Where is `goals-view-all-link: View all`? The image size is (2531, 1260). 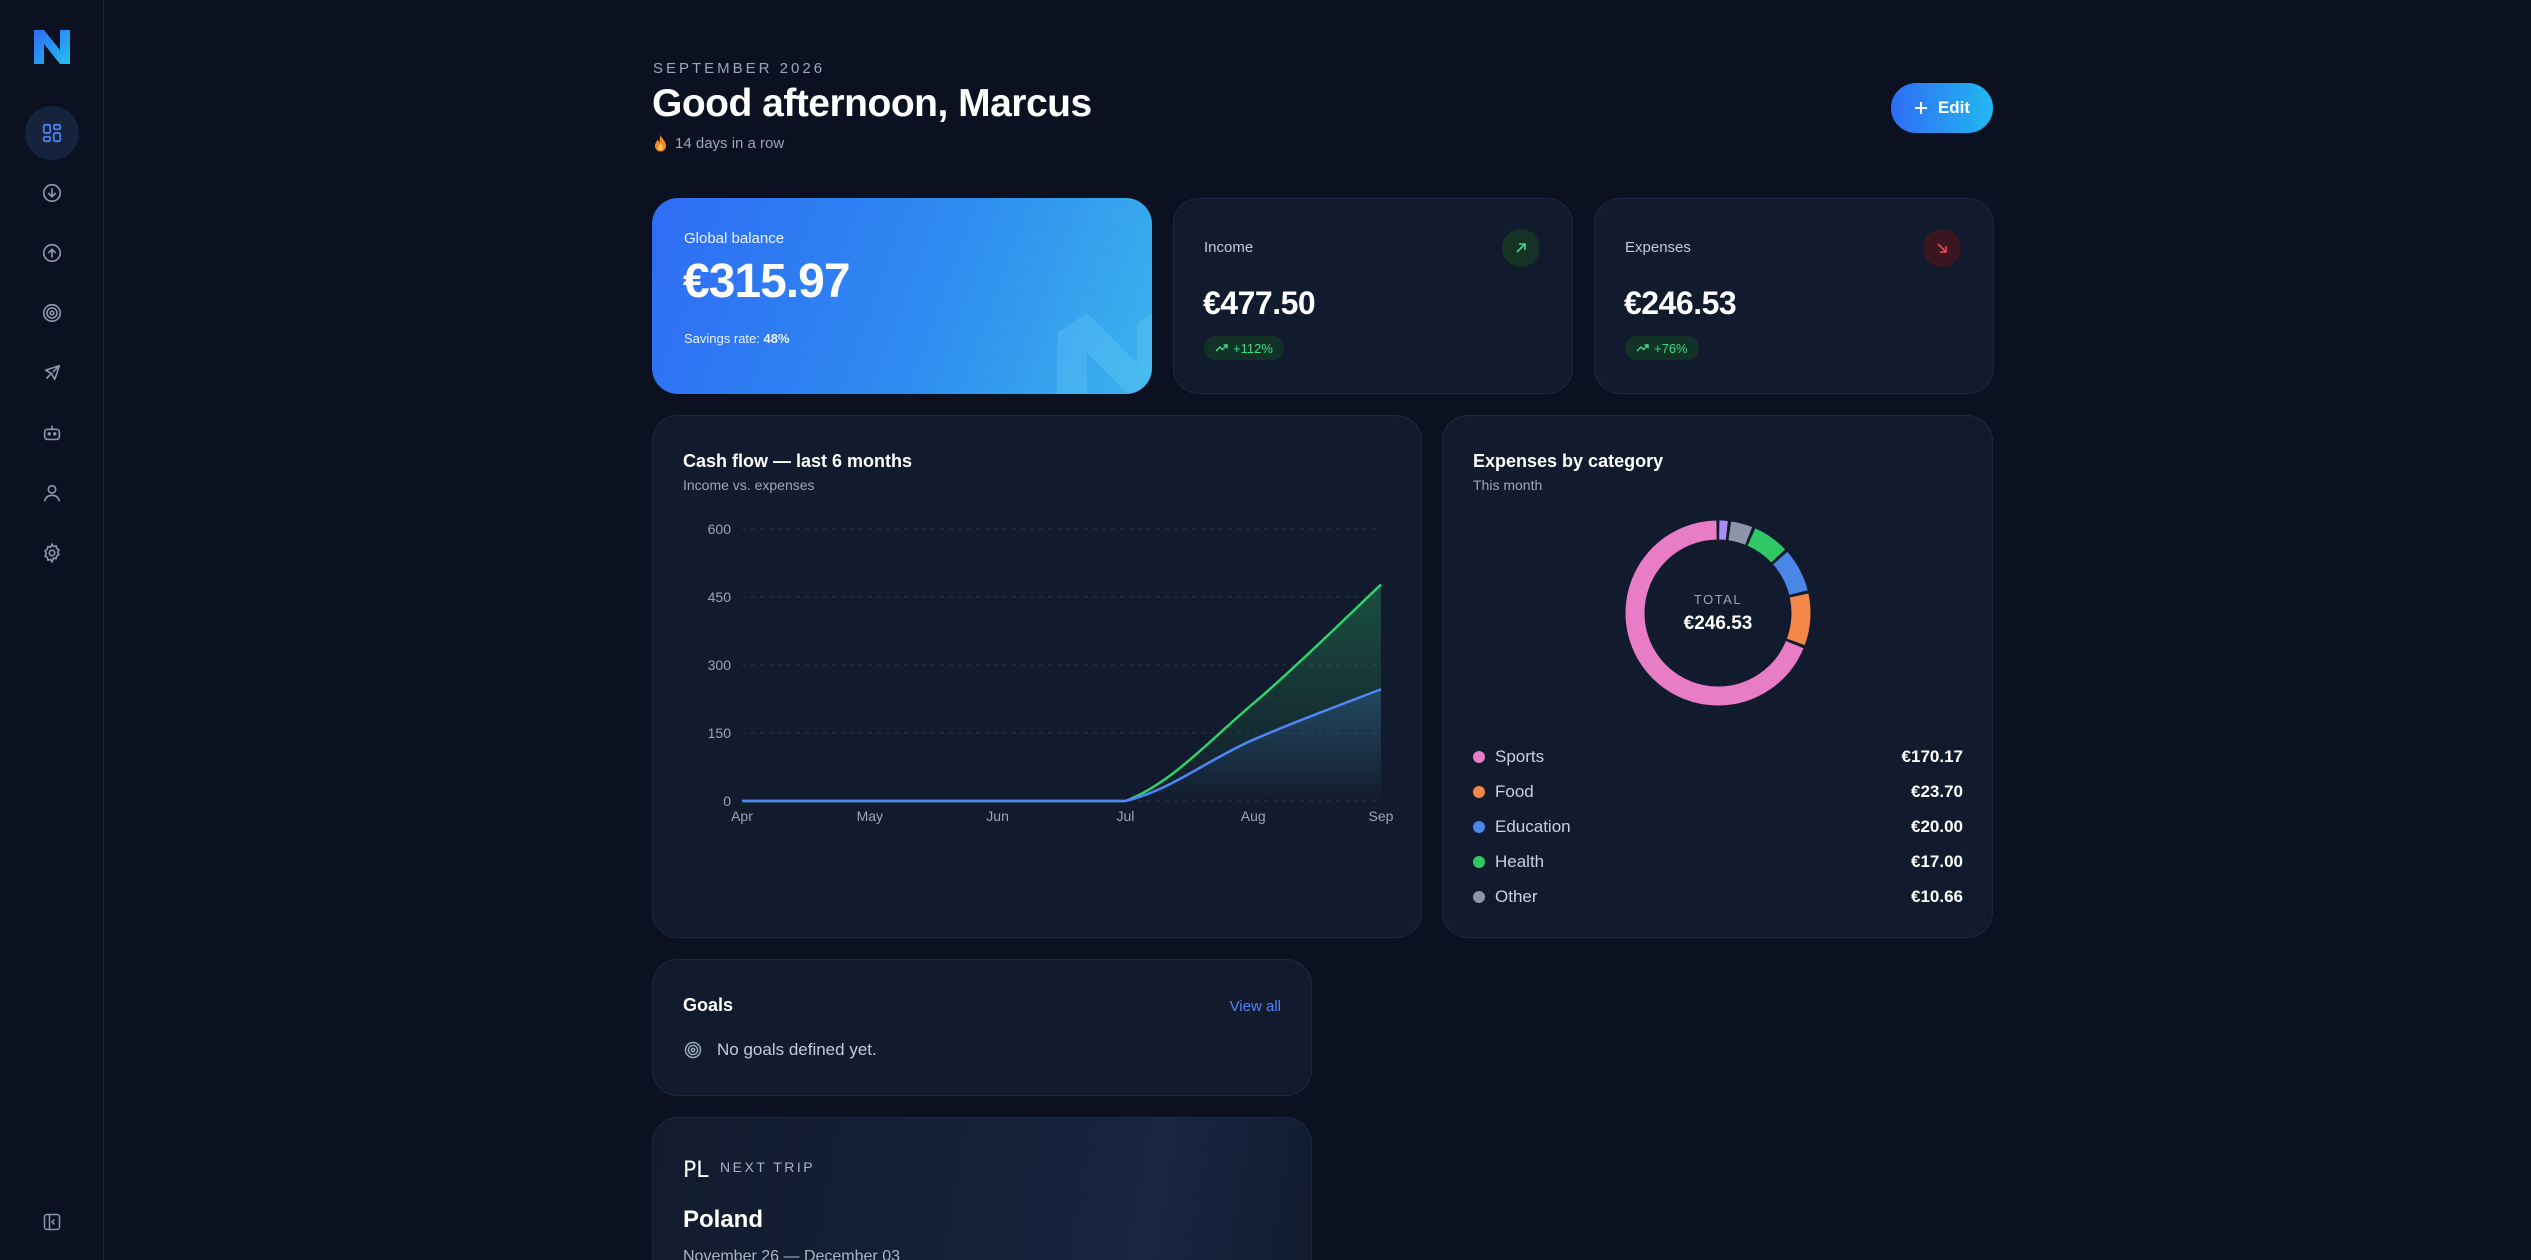 goals-view-all-link: View all is located at coordinates (1255, 1006).